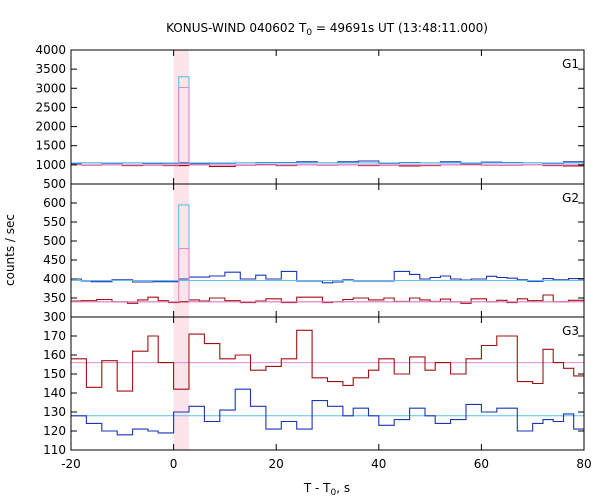  Describe the element at coordinates (309, 33) in the screenshot. I see `chart-title-subscript: 0` at that location.